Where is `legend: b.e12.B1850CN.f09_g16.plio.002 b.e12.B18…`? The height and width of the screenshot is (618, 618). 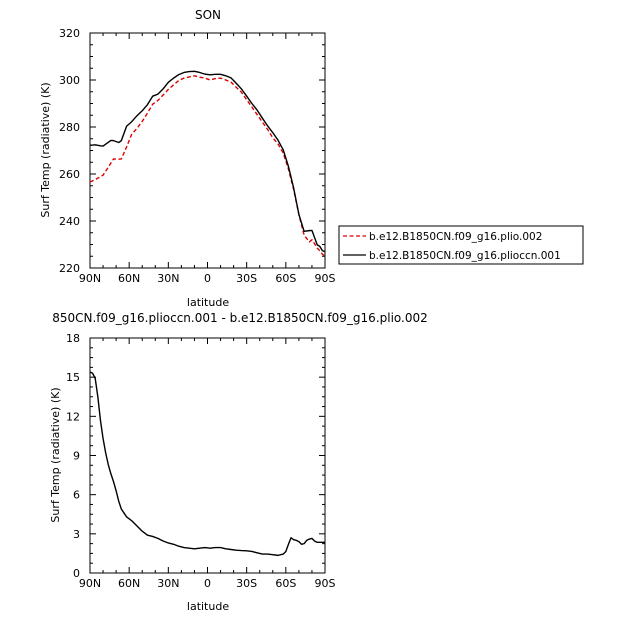 legend: b.e12.B1850CN.f09_g16.plio.002 b.e12.B18… is located at coordinates (461, 245).